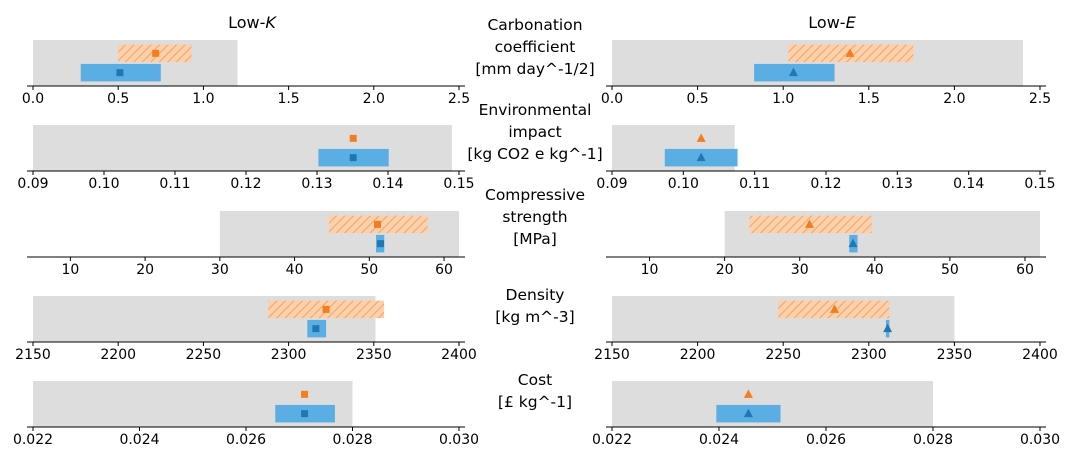  What do you see at coordinates (246, 329) in the screenshot?
I see `panel-lowk-3: 2150 2200 2250 2300 2350 2400` at bounding box center [246, 329].